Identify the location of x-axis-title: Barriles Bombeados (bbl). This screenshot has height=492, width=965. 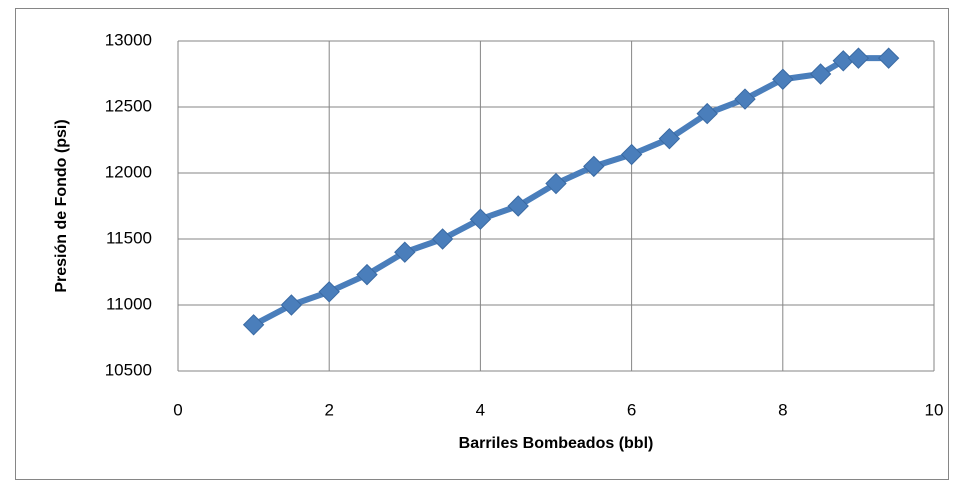
(556, 443).